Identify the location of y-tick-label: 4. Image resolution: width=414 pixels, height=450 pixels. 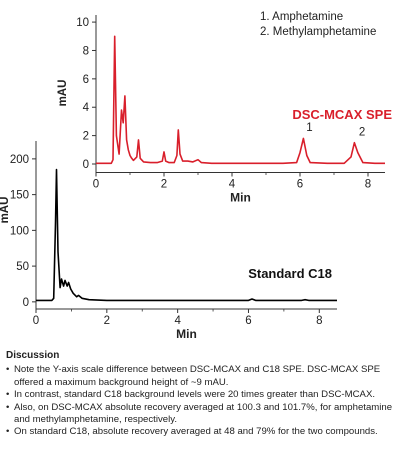
(86, 108).